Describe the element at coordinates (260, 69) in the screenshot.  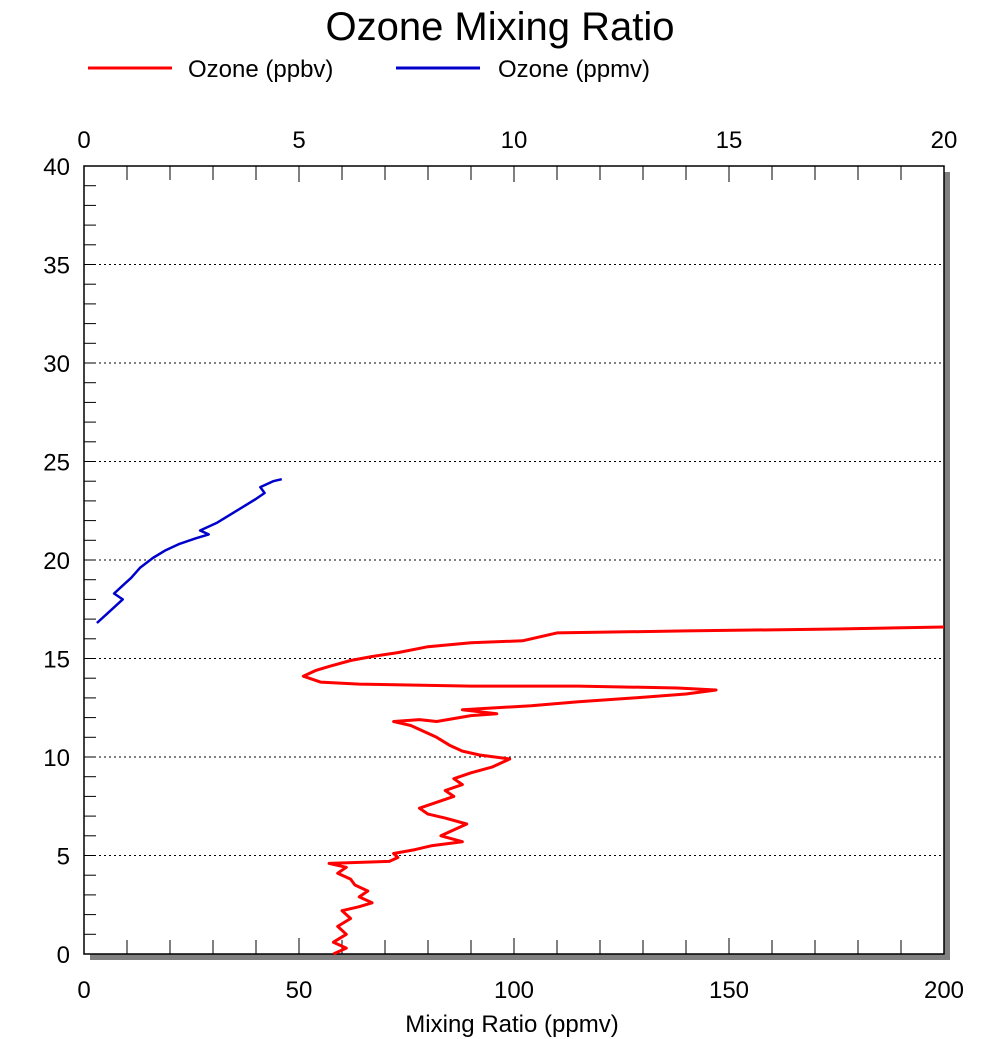
I see `legend-label-ozone-ppbv: Ozone (ppbv)` at that location.